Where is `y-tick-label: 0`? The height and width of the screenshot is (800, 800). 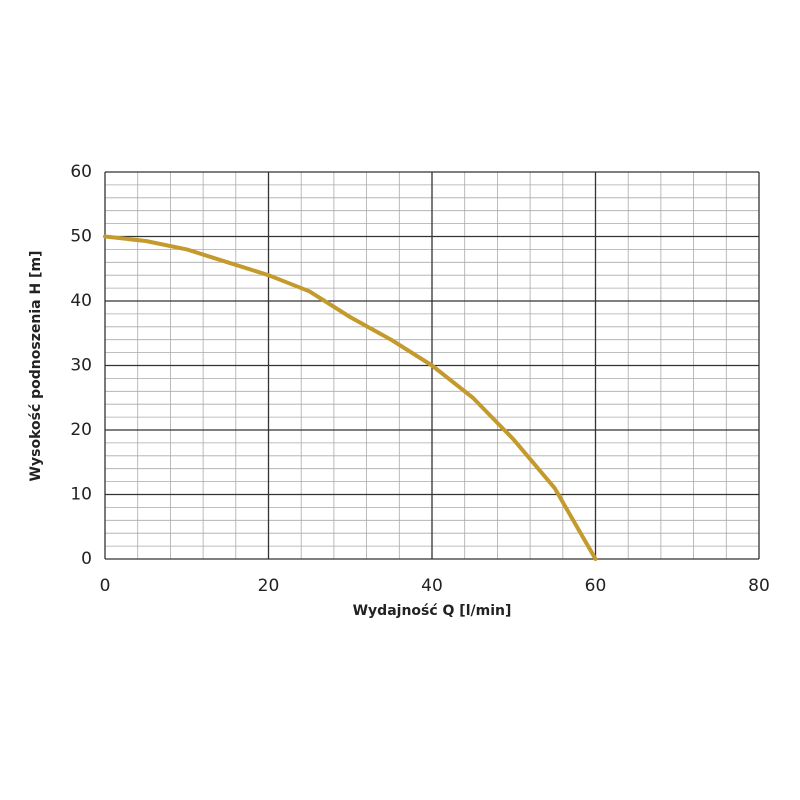
y-tick-label: 0 is located at coordinates (86, 559).